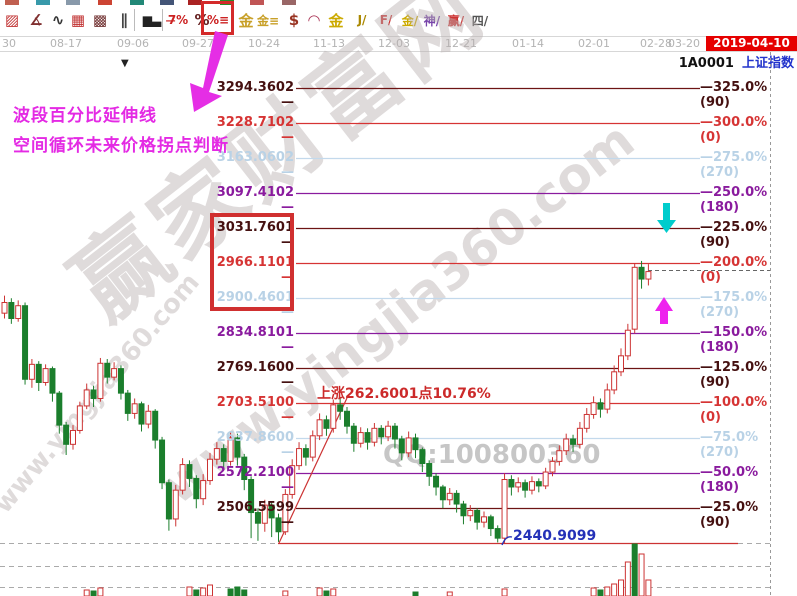 The image size is (797, 596). Describe the element at coordinates (394, 43) in the screenshot. I see `date-tick: 12-03` at that location.